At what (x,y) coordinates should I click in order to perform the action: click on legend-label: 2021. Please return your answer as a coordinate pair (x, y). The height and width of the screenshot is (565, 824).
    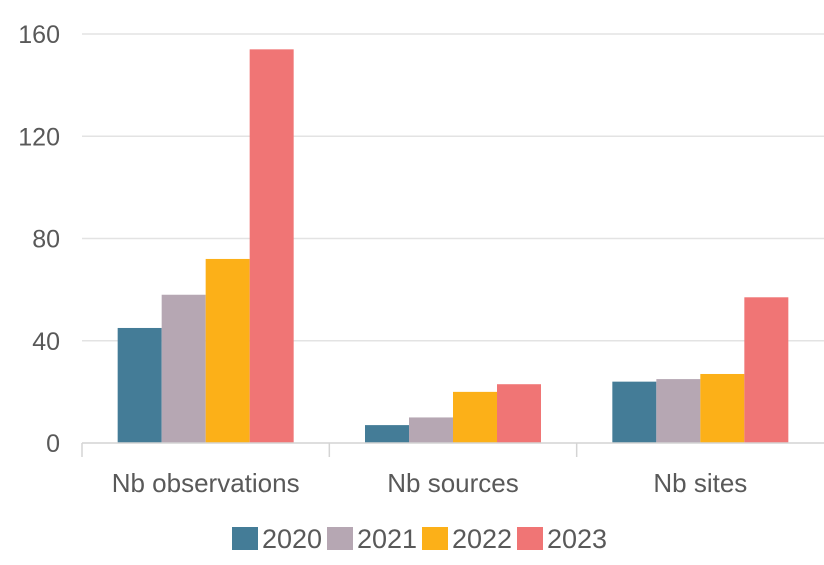
    Looking at the image, I should click on (387, 539).